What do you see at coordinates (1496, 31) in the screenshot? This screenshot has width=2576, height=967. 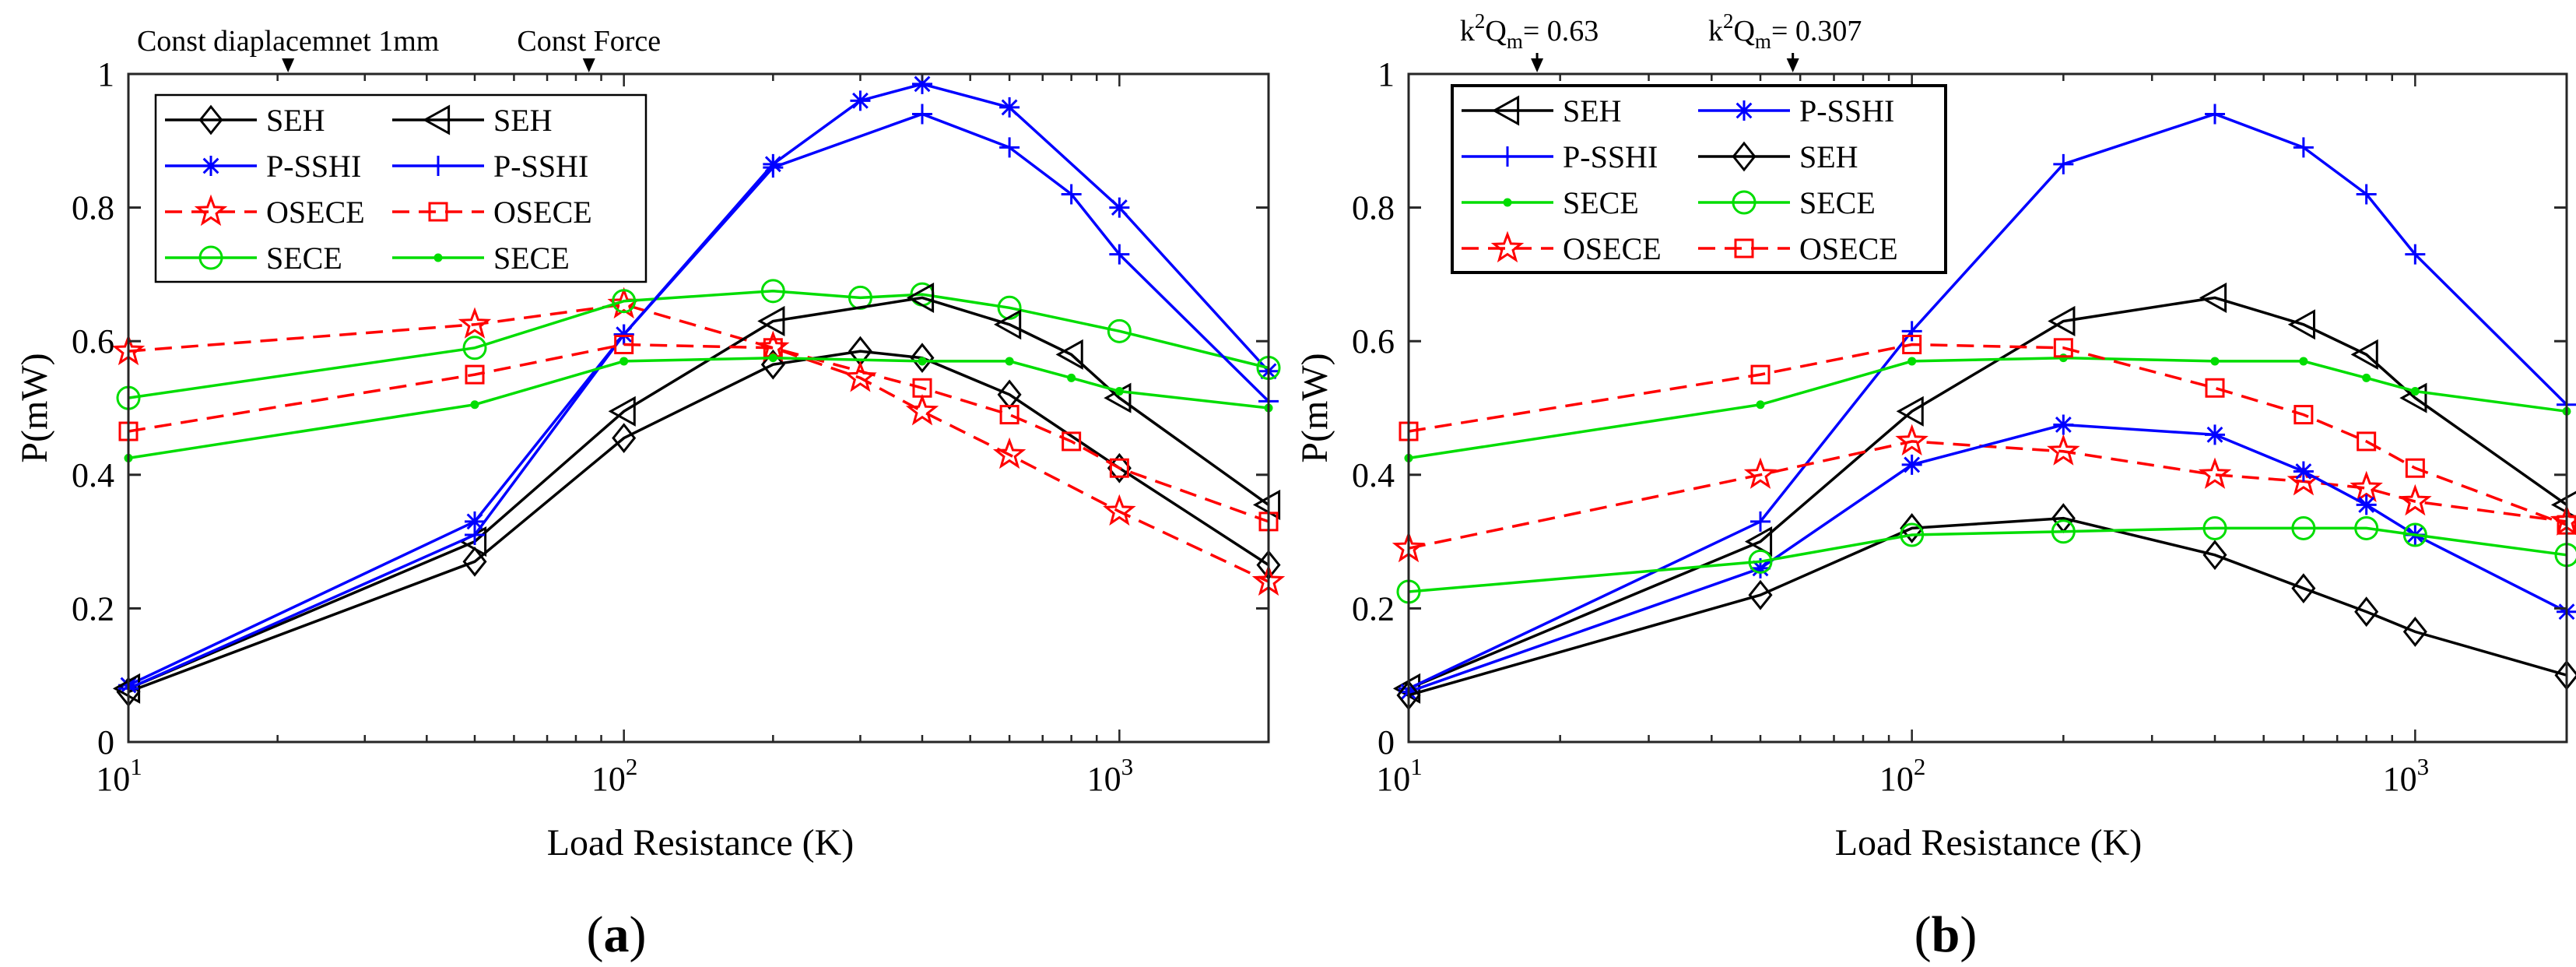 I see `annotation-part: Q` at bounding box center [1496, 31].